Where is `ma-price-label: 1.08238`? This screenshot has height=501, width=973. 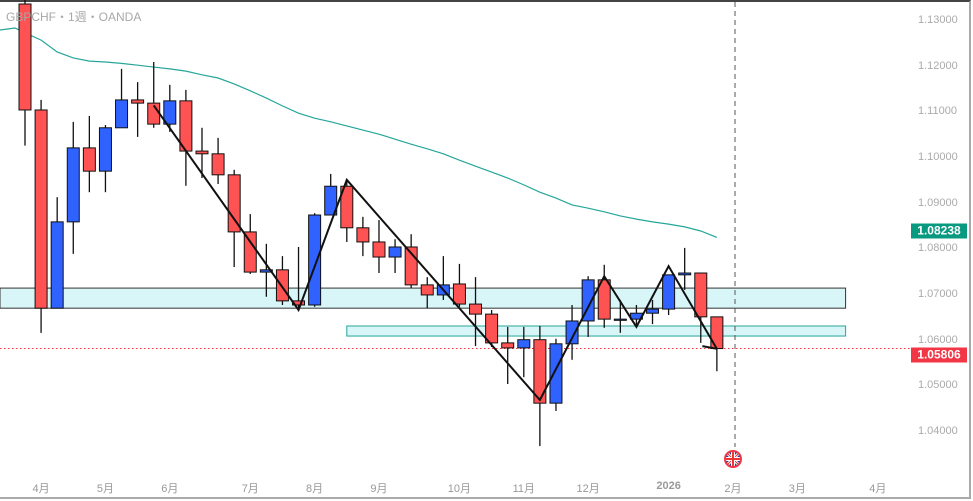
ma-price-label: 1.08238 is located at coordinates (939, 231).